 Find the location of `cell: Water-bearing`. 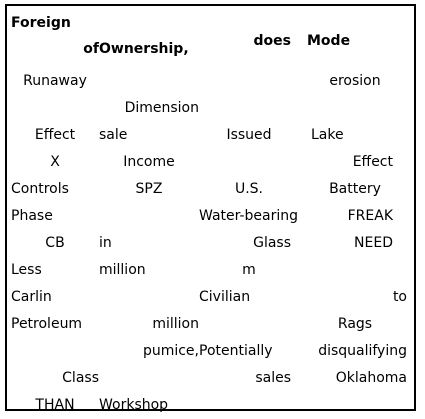

cell: Water-bearing is located at coordinates (249, 216).